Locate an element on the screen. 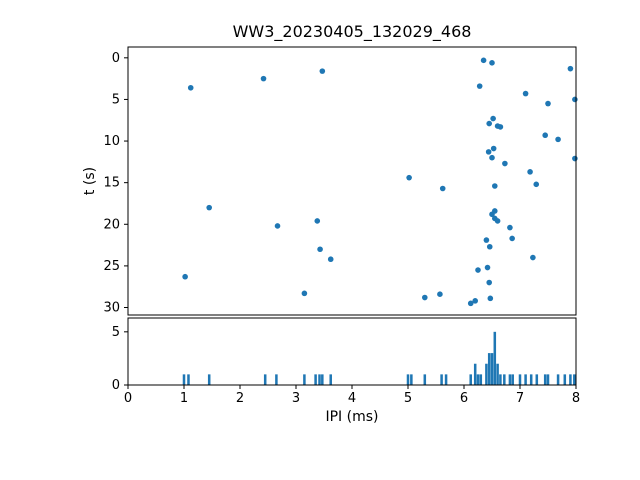 The height and width of the screenshot is (480, 640). tick-label: 8 is located at coordinates (576, 398).